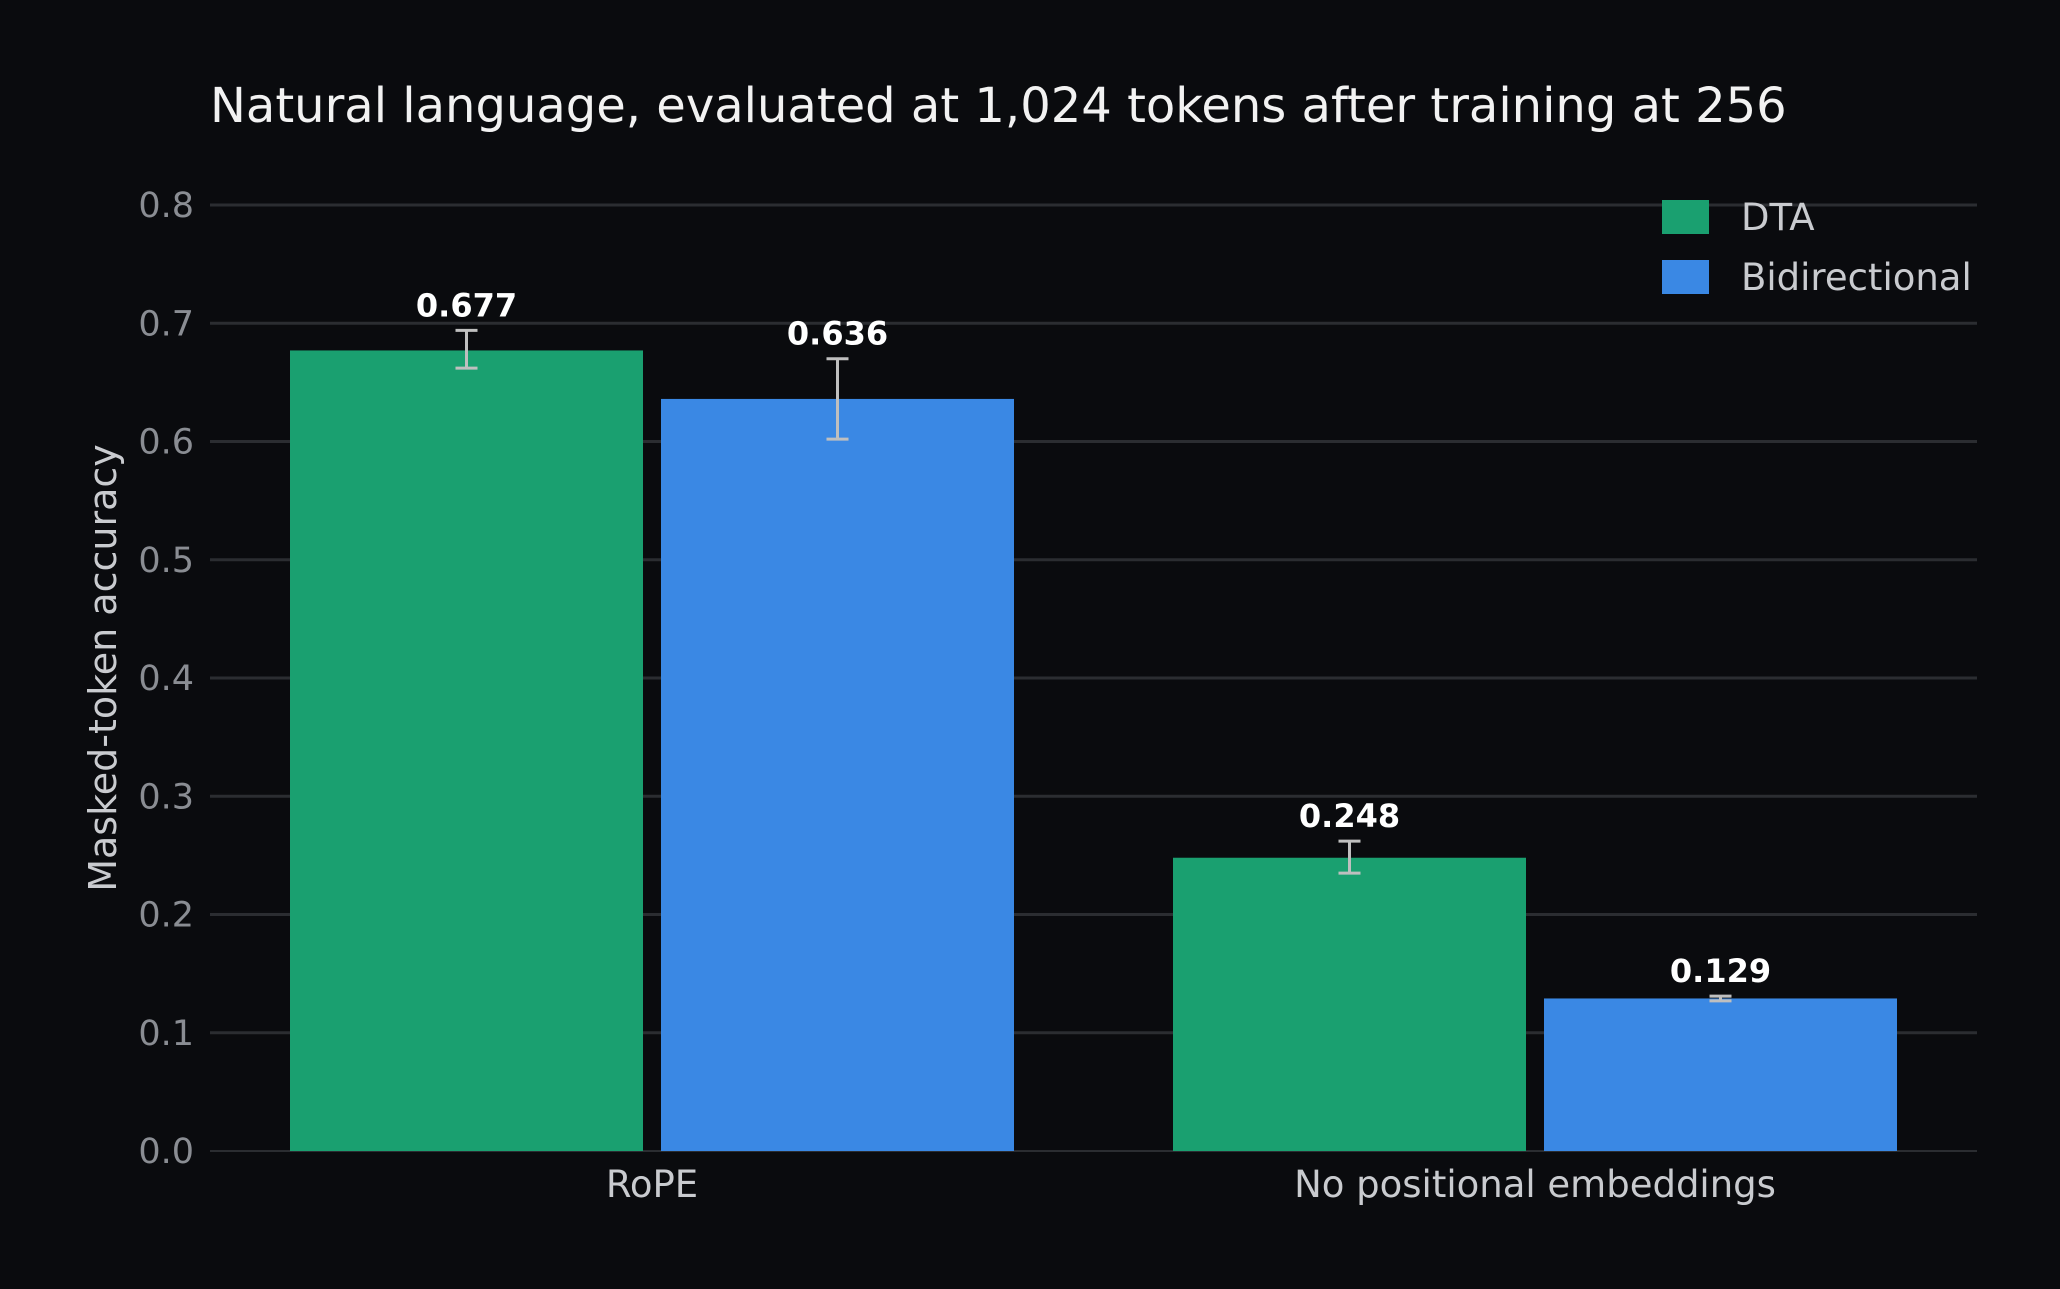 This screenshot has height=1289, width=2060. I want to click on y-tick-label: 0.6, so click(166, 443).